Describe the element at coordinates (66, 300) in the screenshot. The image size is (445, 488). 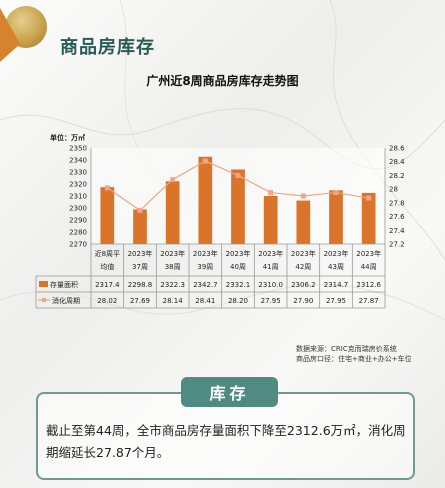
I see `legend-line-label: 消化周期` at that location.